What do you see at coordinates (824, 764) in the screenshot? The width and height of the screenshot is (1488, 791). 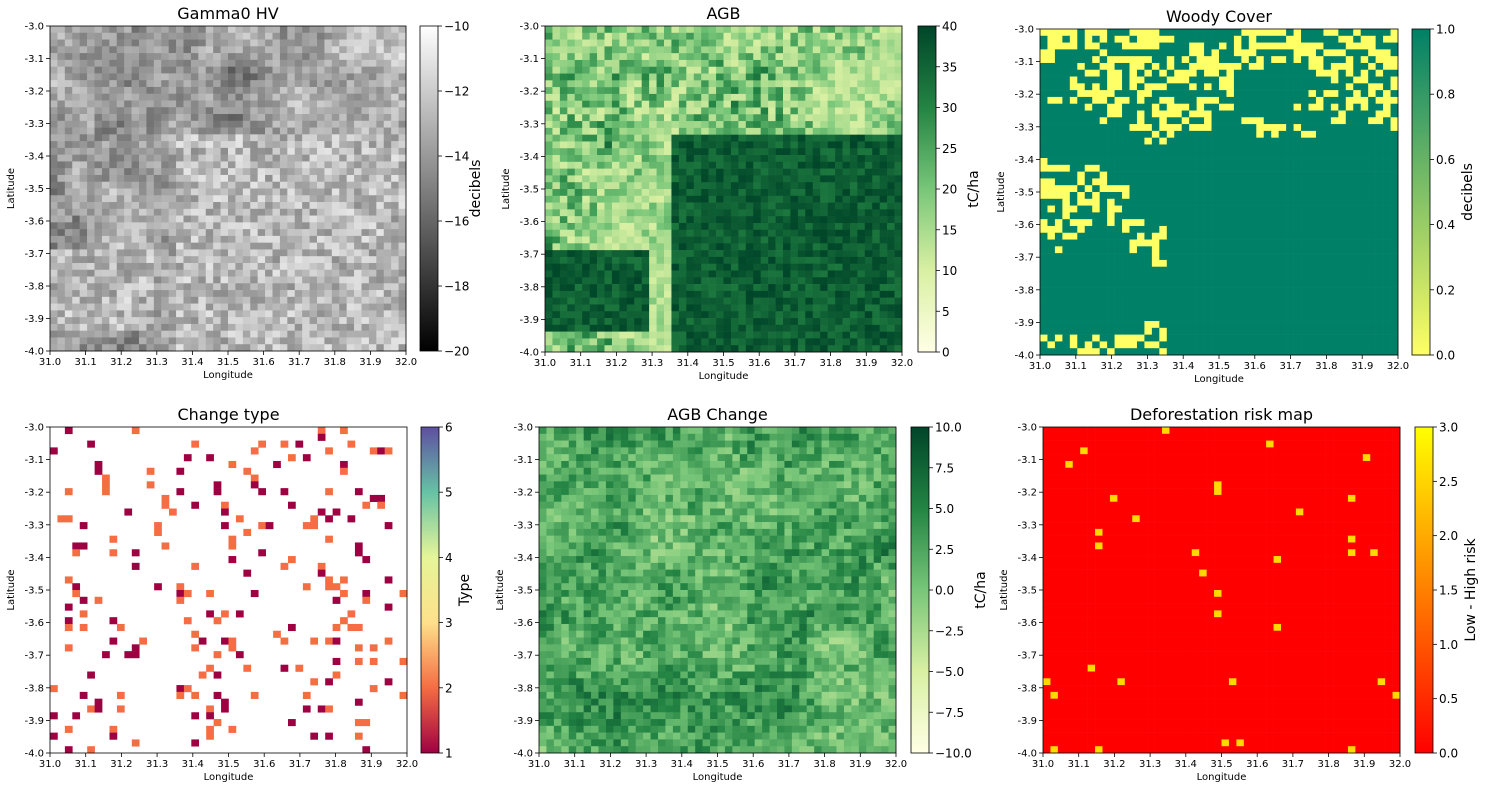 I see `x-tick-label: 31.8` at bounding box center [824, 764].